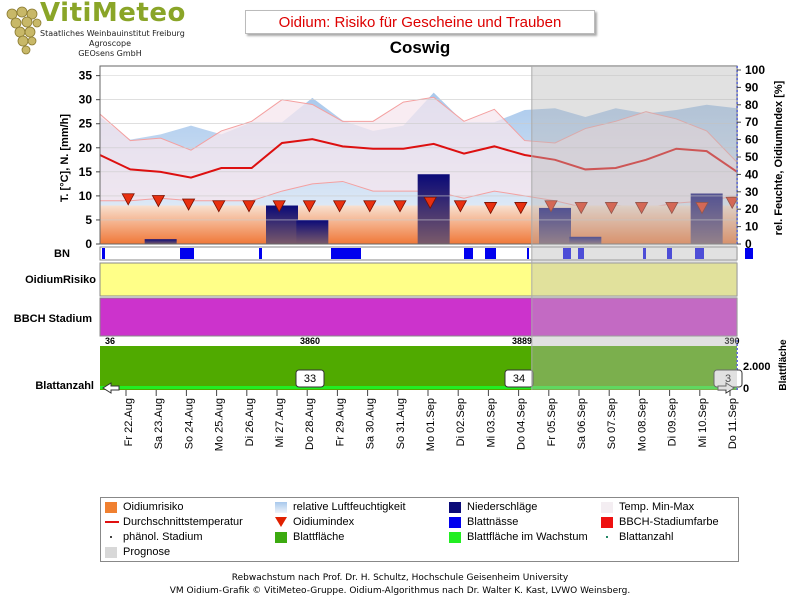 This screenshot has width=800, height=600. What do you see at coordinates (418, 152) in the screenshot?
I see `temp-min-max-band` at bounding box center [418, 152].